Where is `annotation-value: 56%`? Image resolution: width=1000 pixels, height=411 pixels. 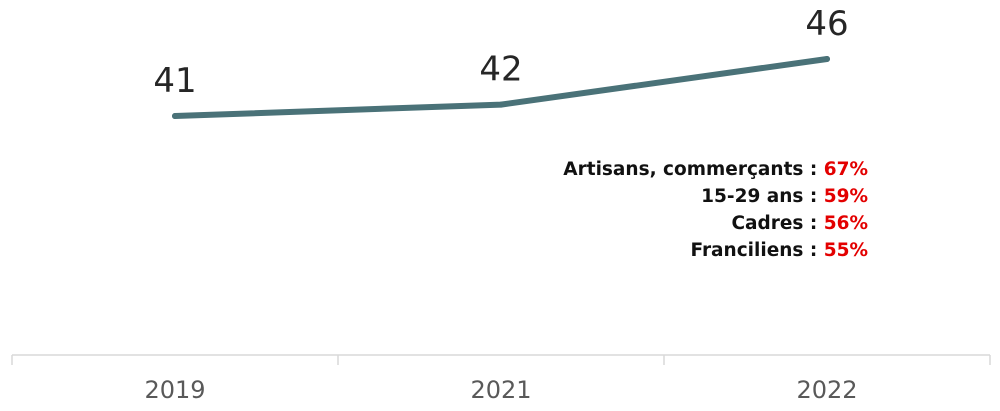 annotation-value: 56% is located at coordinates (845, 223).